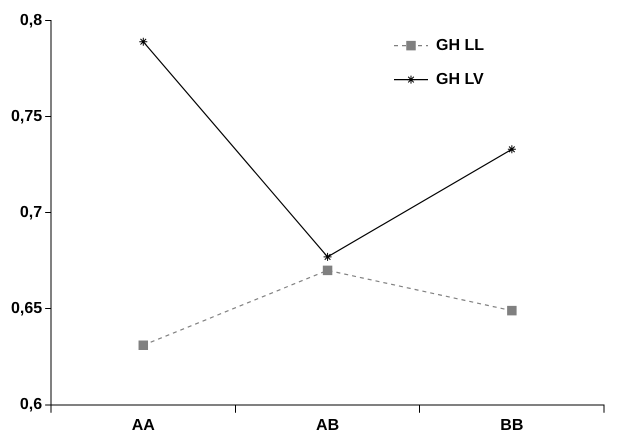 The width and height of the screenshot is (632, 446). Describe the element at coordinates (31, 213) in the screenshot. I see `y-tick-label: 0,7` at that location.